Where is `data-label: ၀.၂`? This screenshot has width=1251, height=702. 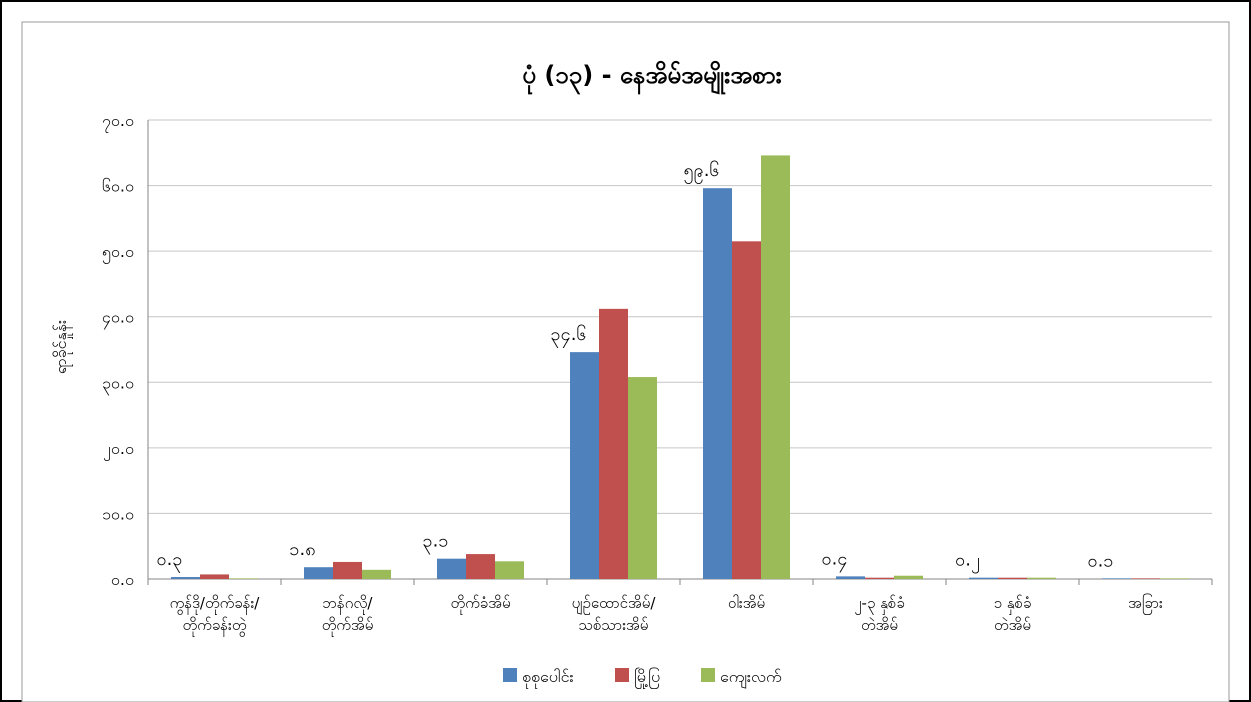 data-label: ၀.၂ is located at coordinates (967, 562).